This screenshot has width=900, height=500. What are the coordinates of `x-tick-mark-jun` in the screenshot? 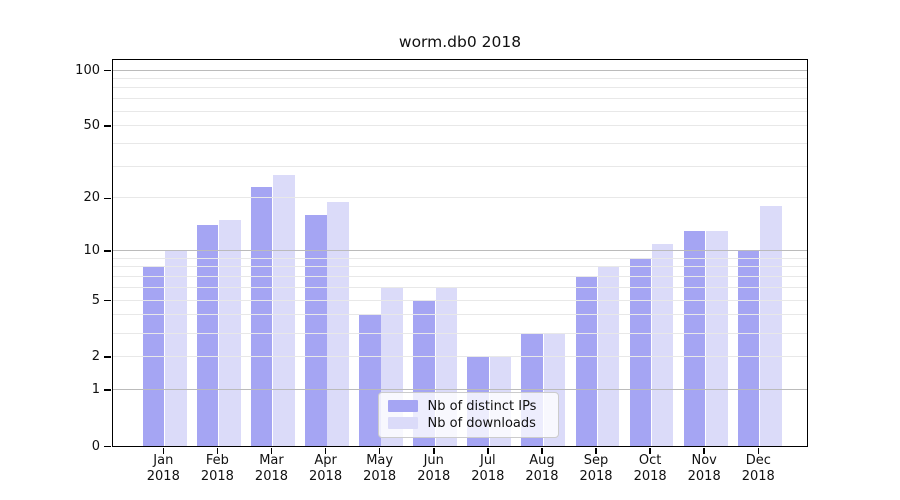 It's located at (434, 451).